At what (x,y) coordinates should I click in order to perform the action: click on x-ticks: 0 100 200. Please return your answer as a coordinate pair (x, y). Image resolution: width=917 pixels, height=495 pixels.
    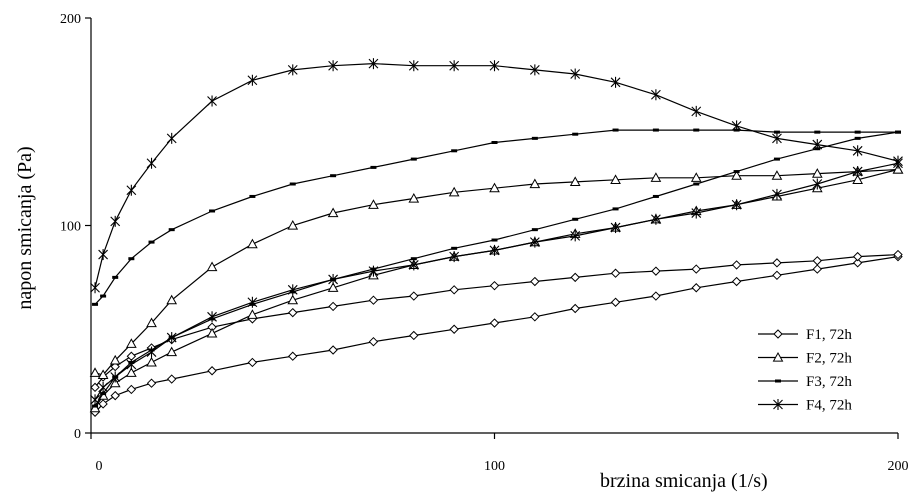
    Looking at the image, I should click on (499, 453).